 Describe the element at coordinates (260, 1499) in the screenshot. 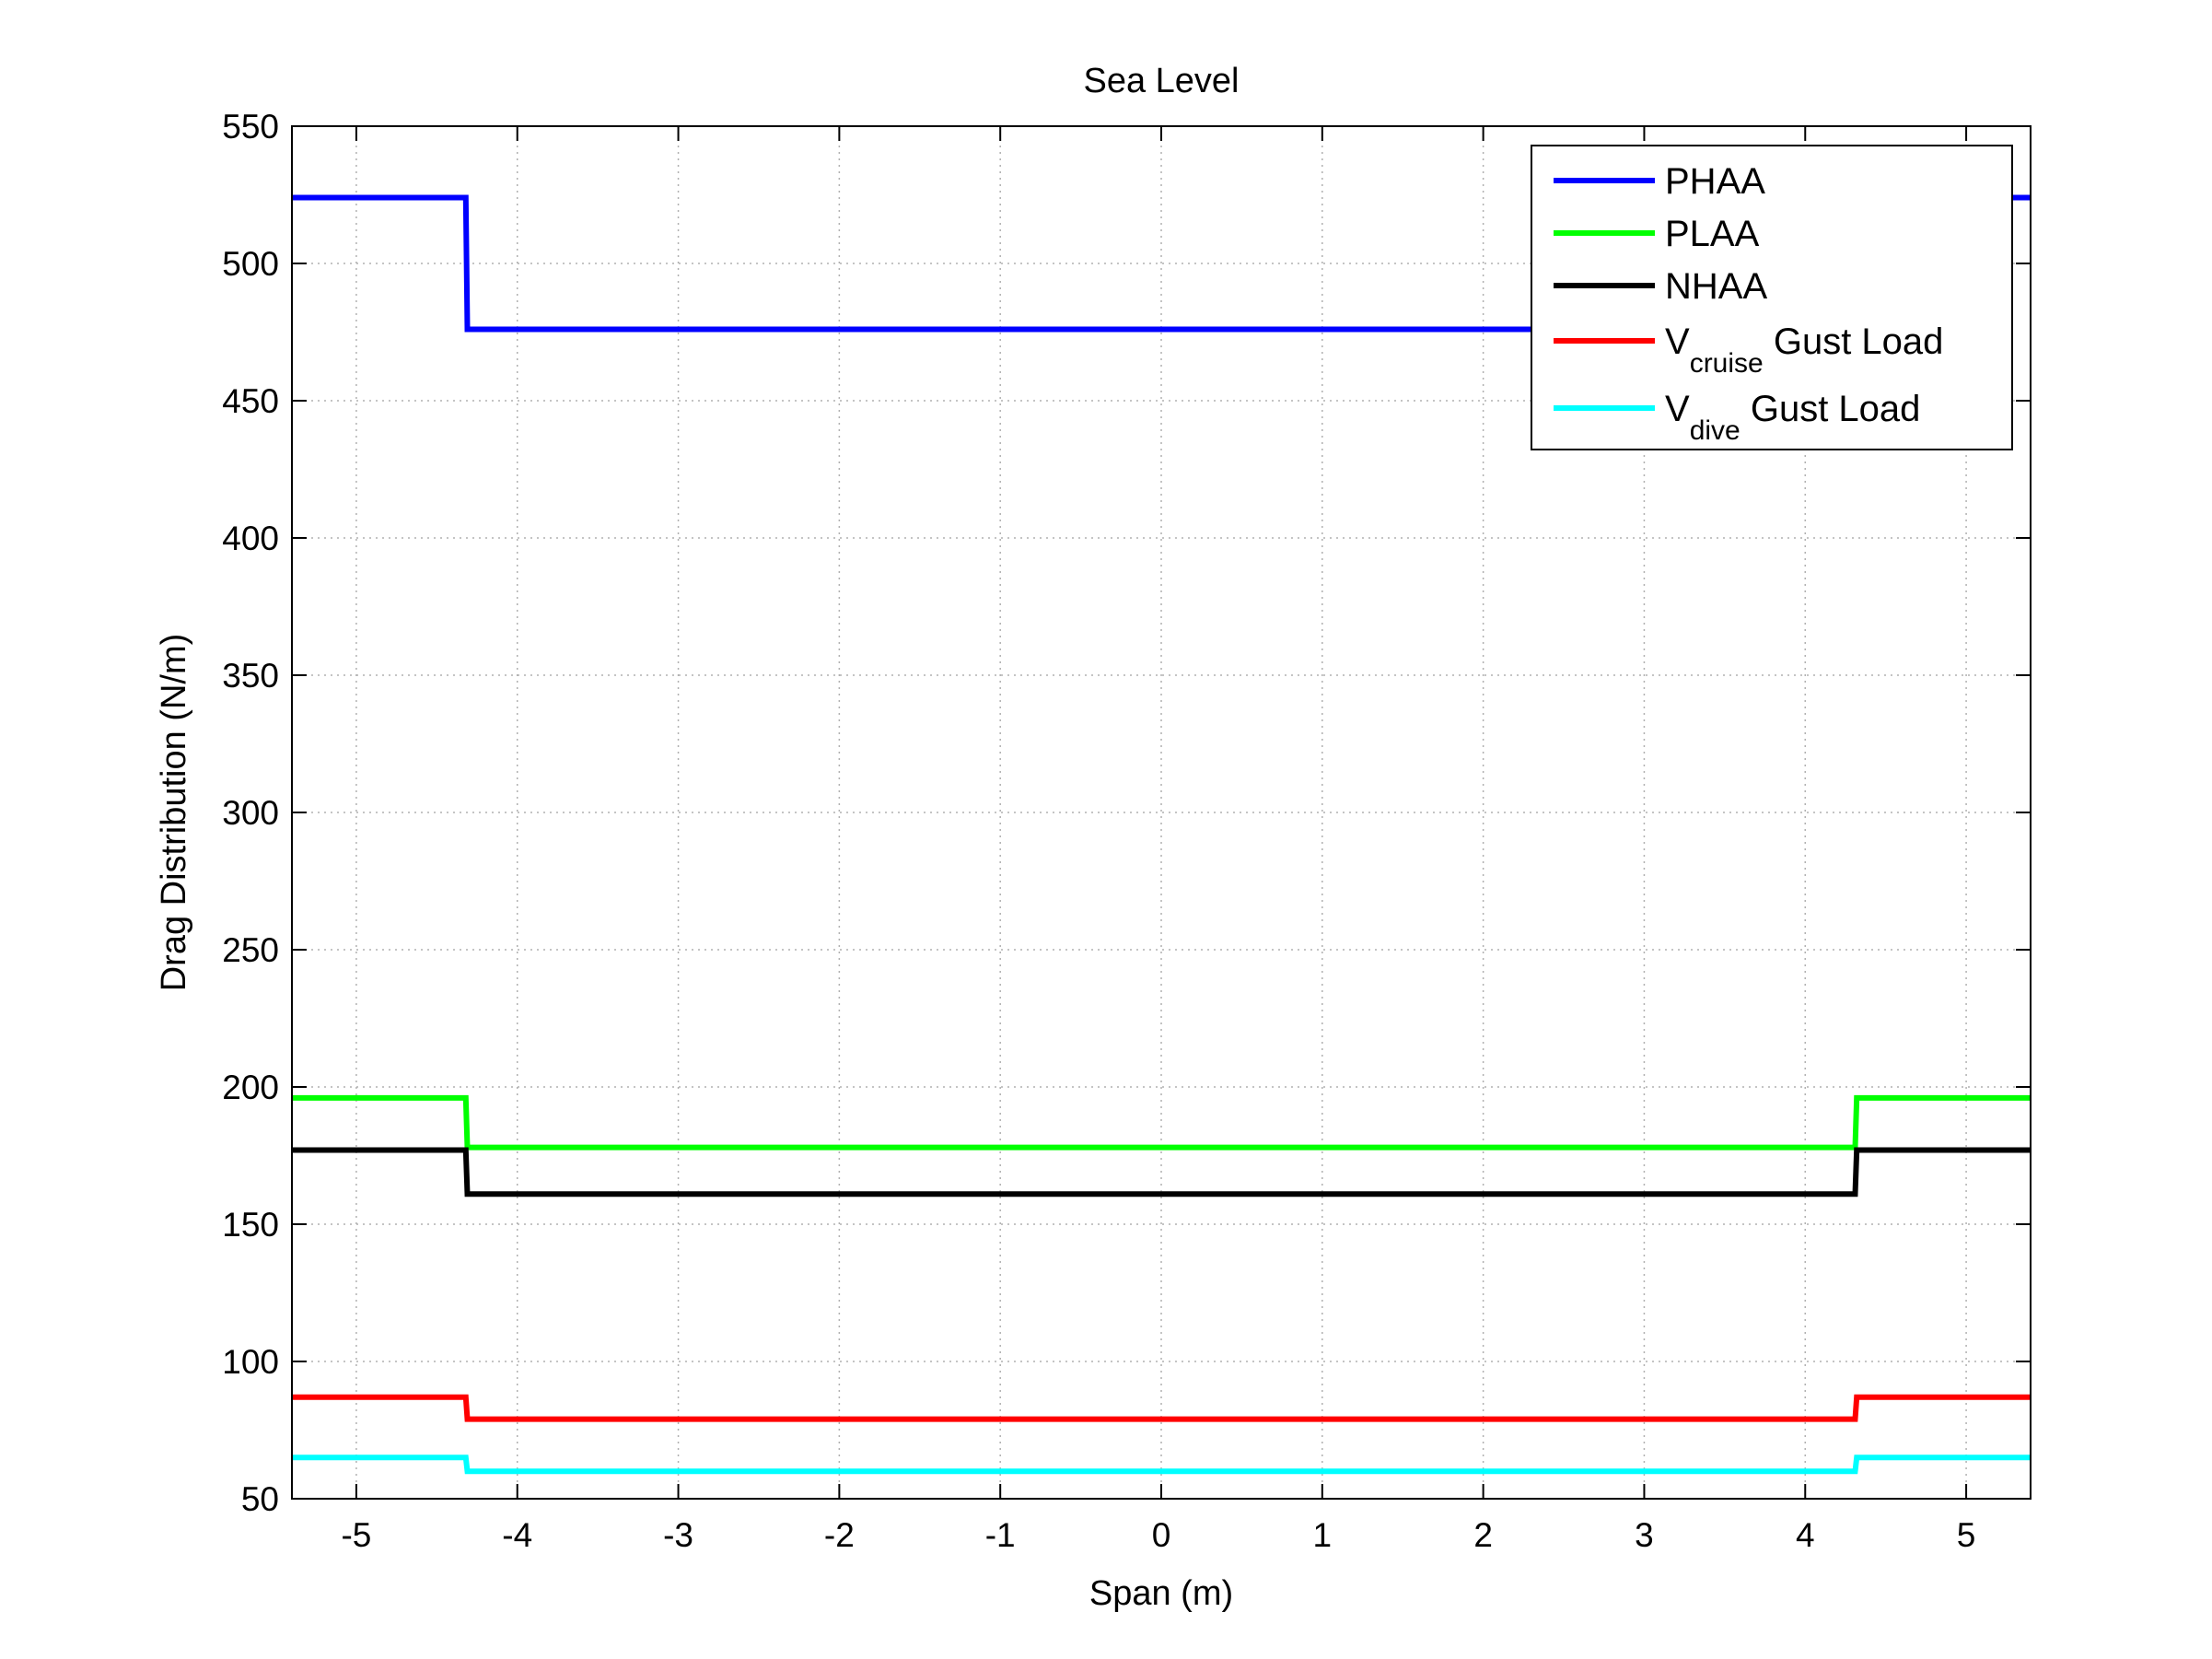

I see `y-tick-label: 50` at that location.